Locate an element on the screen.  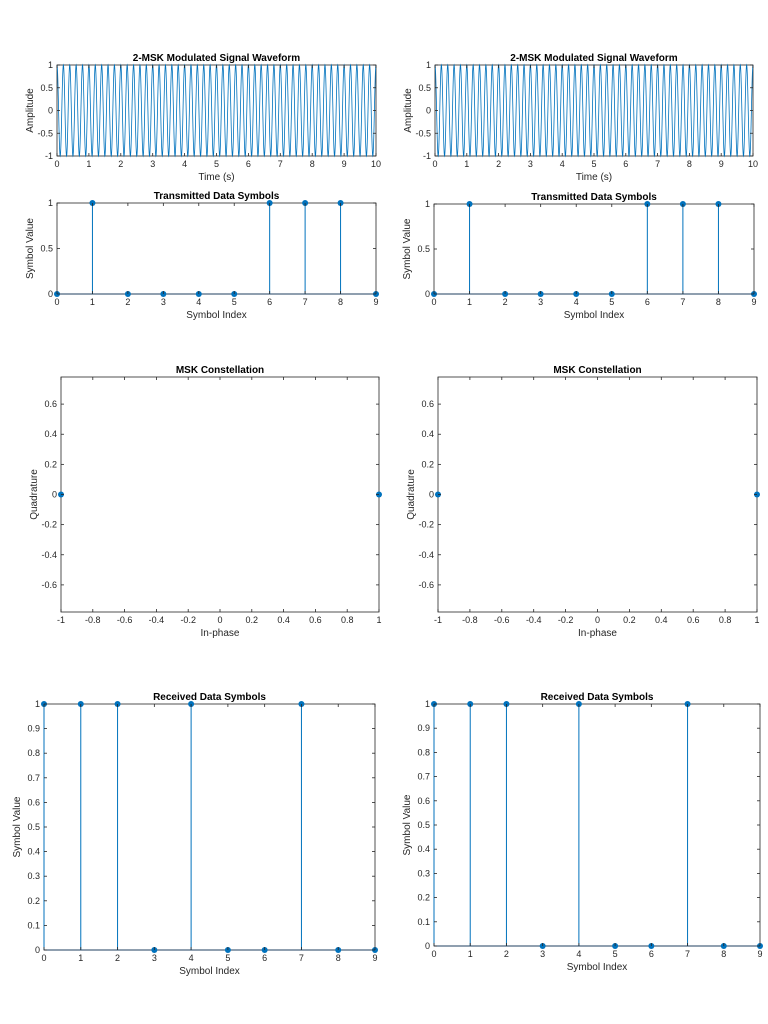
x-axis-label: In-phase is located at coordinates (220, 633).